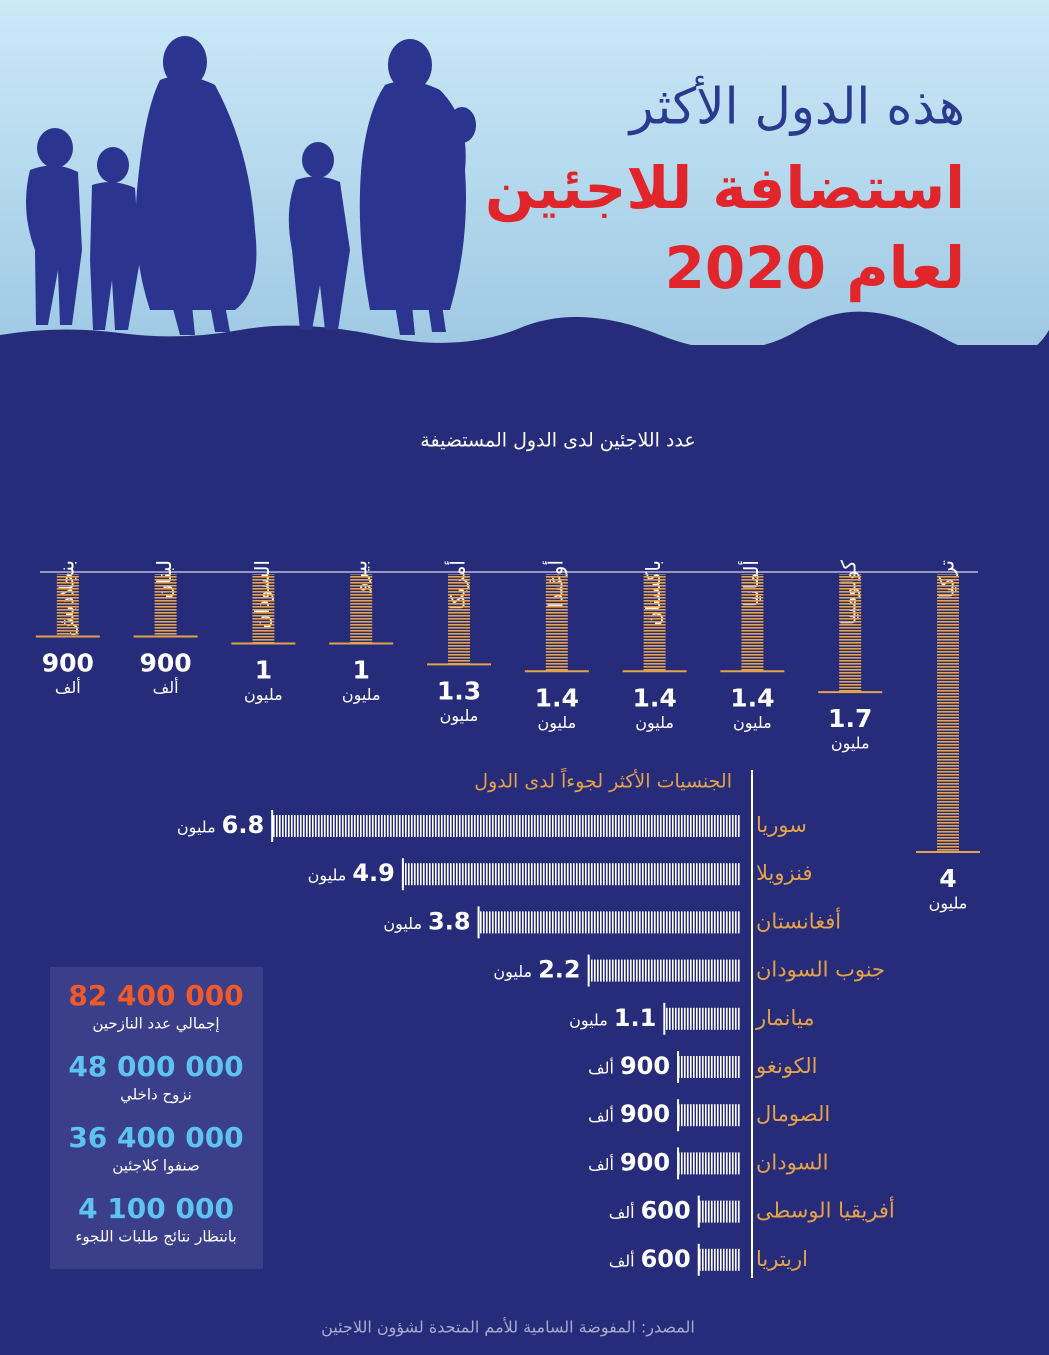  I want to click on ground, so click(524, 334).